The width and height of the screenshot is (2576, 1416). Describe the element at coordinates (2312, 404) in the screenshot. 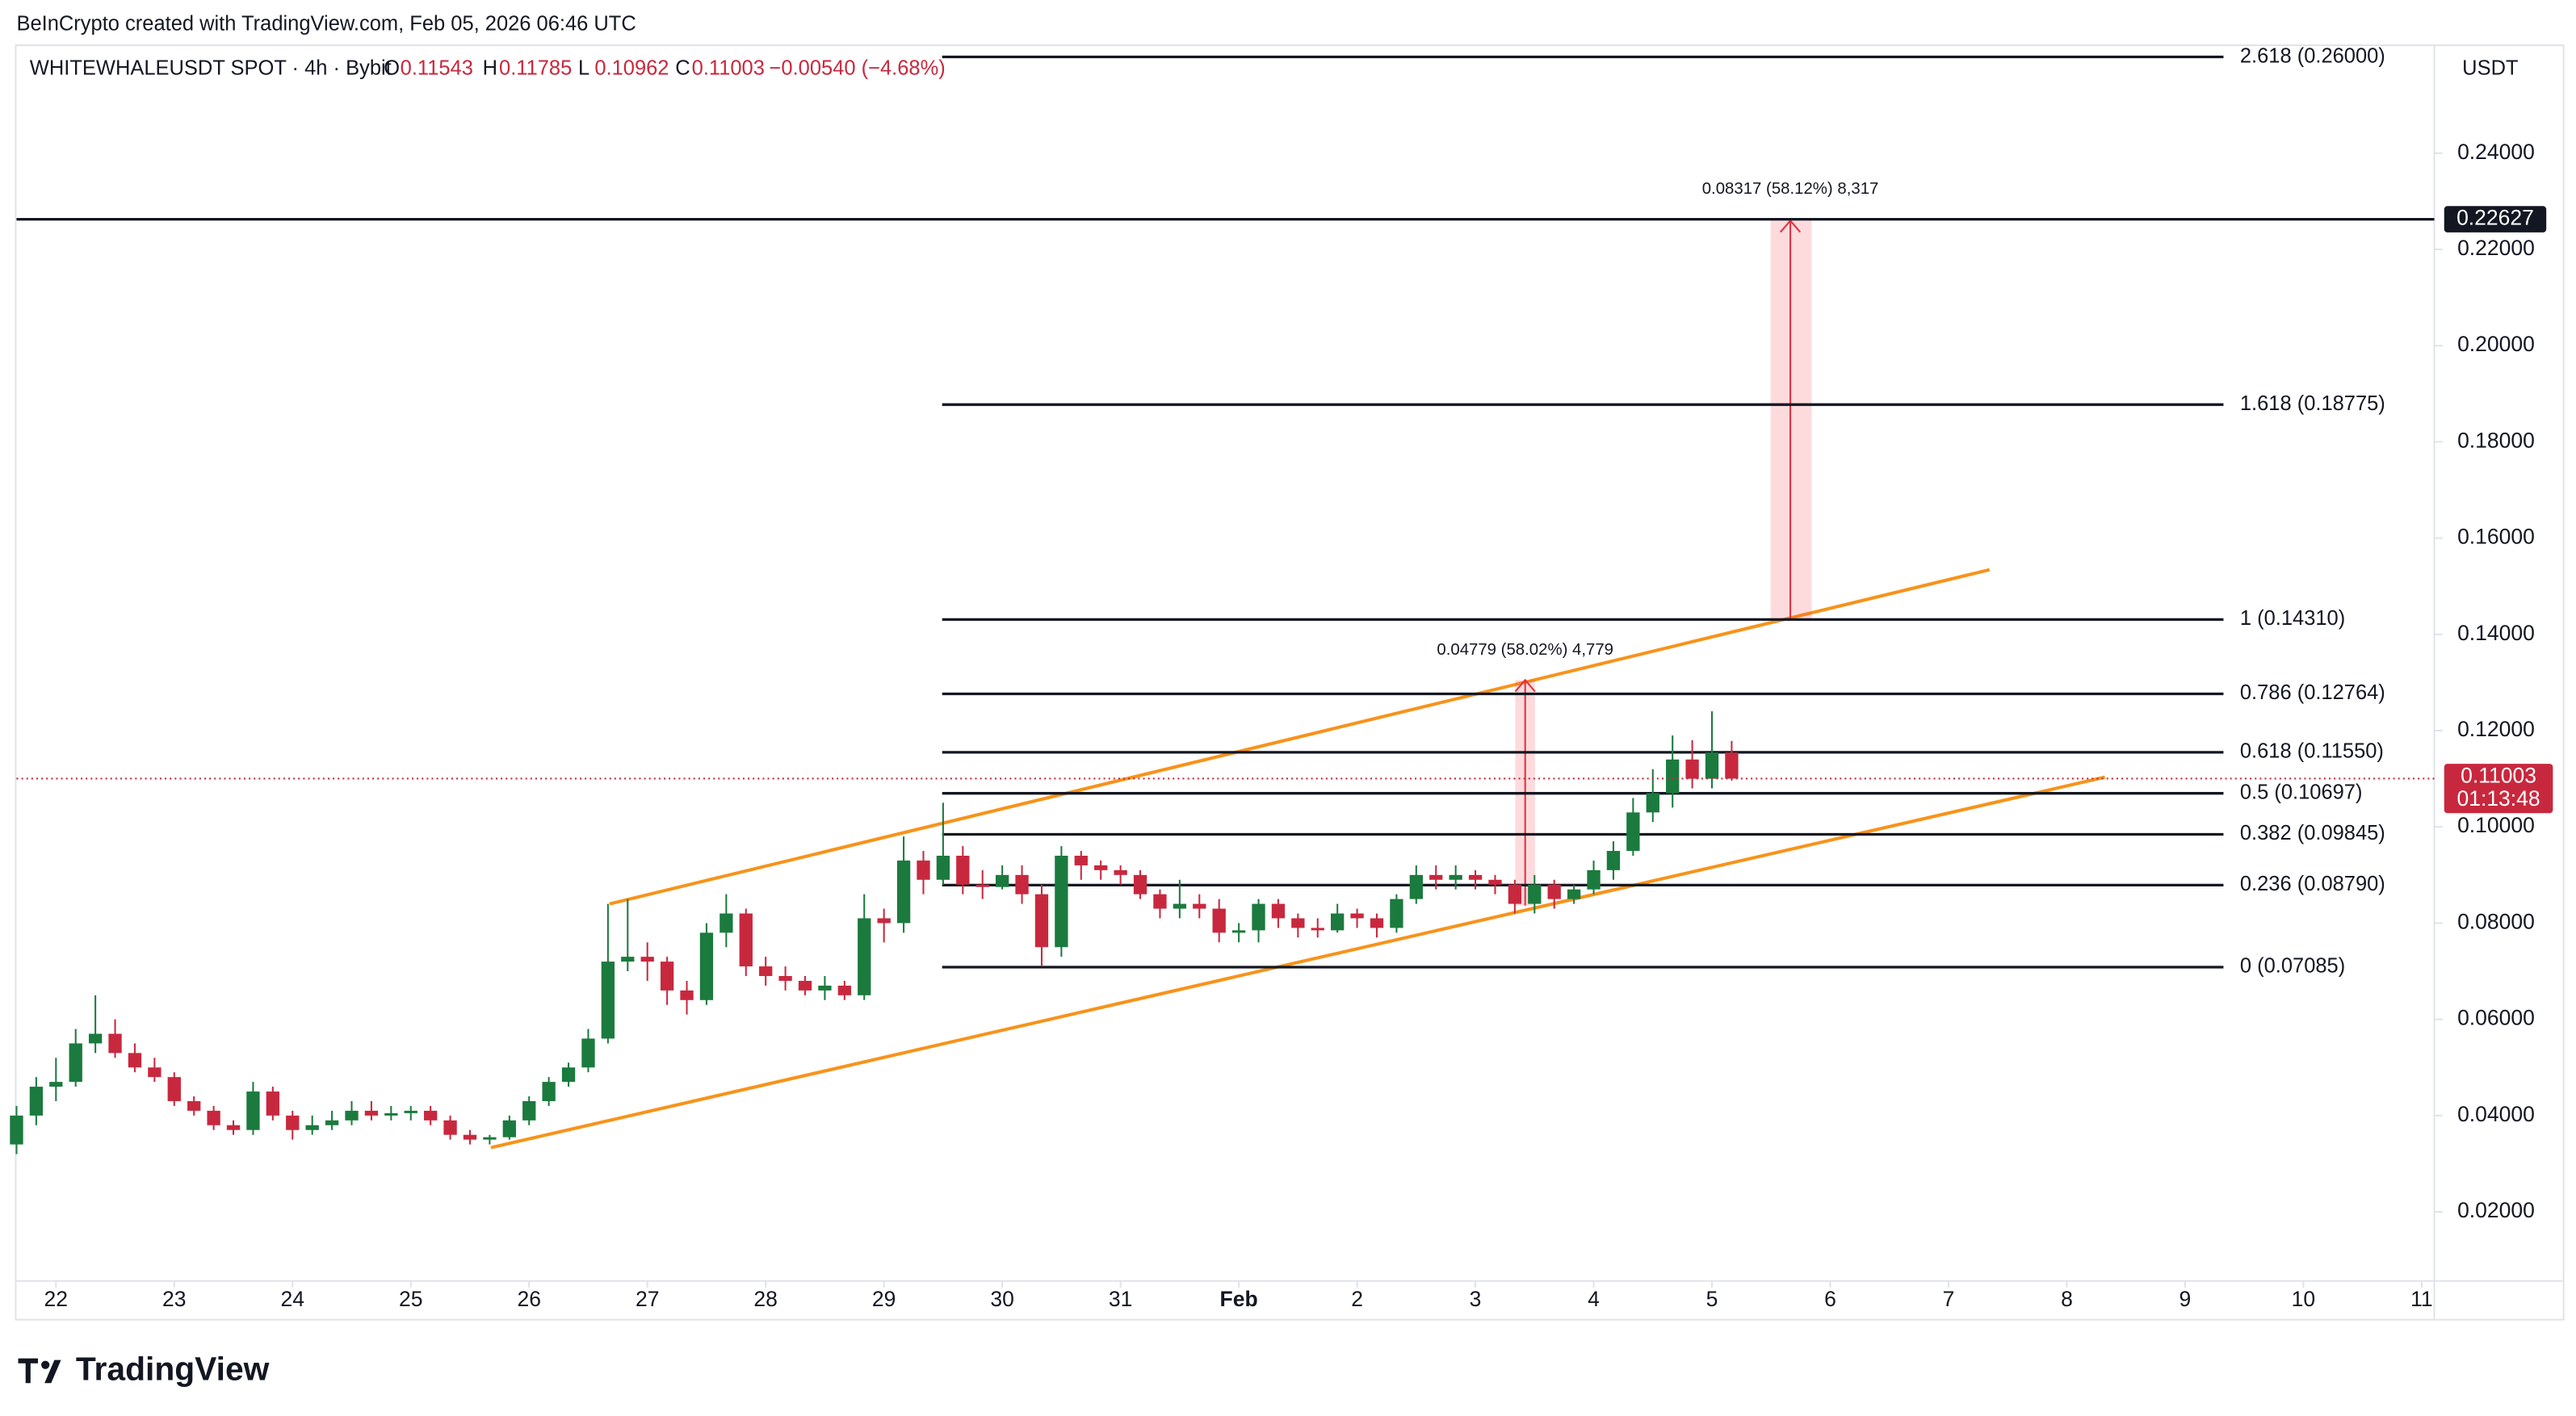

I see `fib-label: 1.618 (0.18775)` at that location.